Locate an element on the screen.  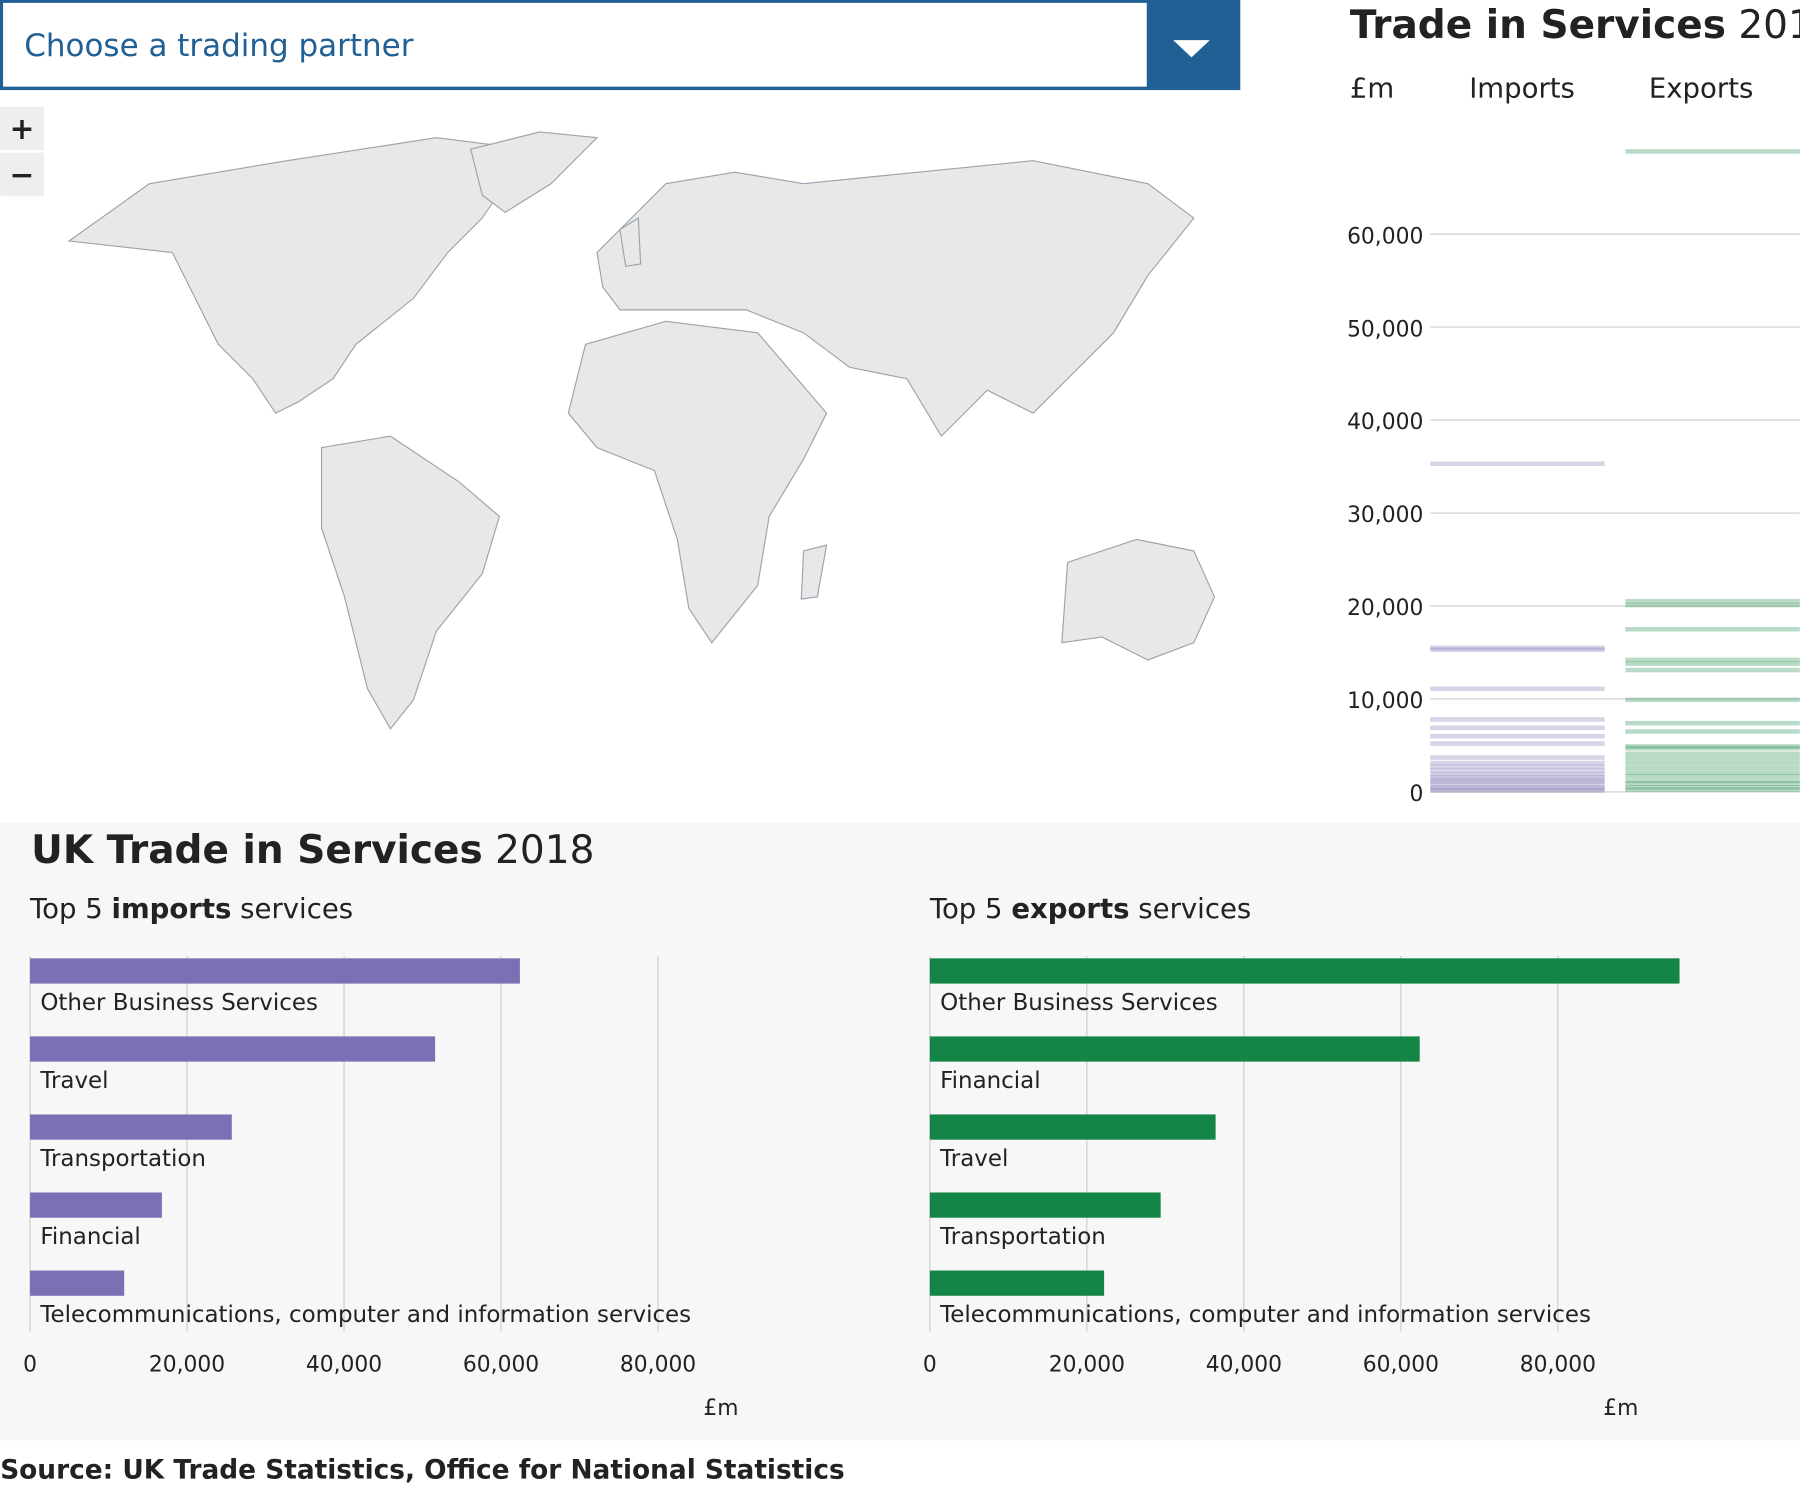
dropdown-arrow is located at coordinates (1191, 49).